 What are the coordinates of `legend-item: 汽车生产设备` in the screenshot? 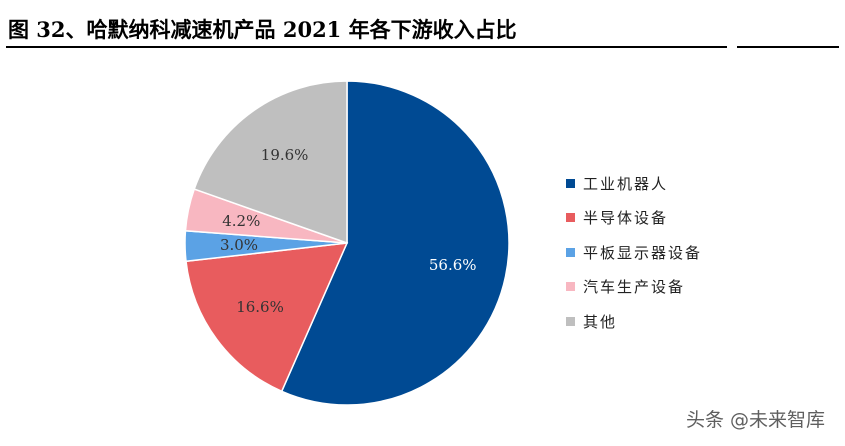 It's located at (634, 287).